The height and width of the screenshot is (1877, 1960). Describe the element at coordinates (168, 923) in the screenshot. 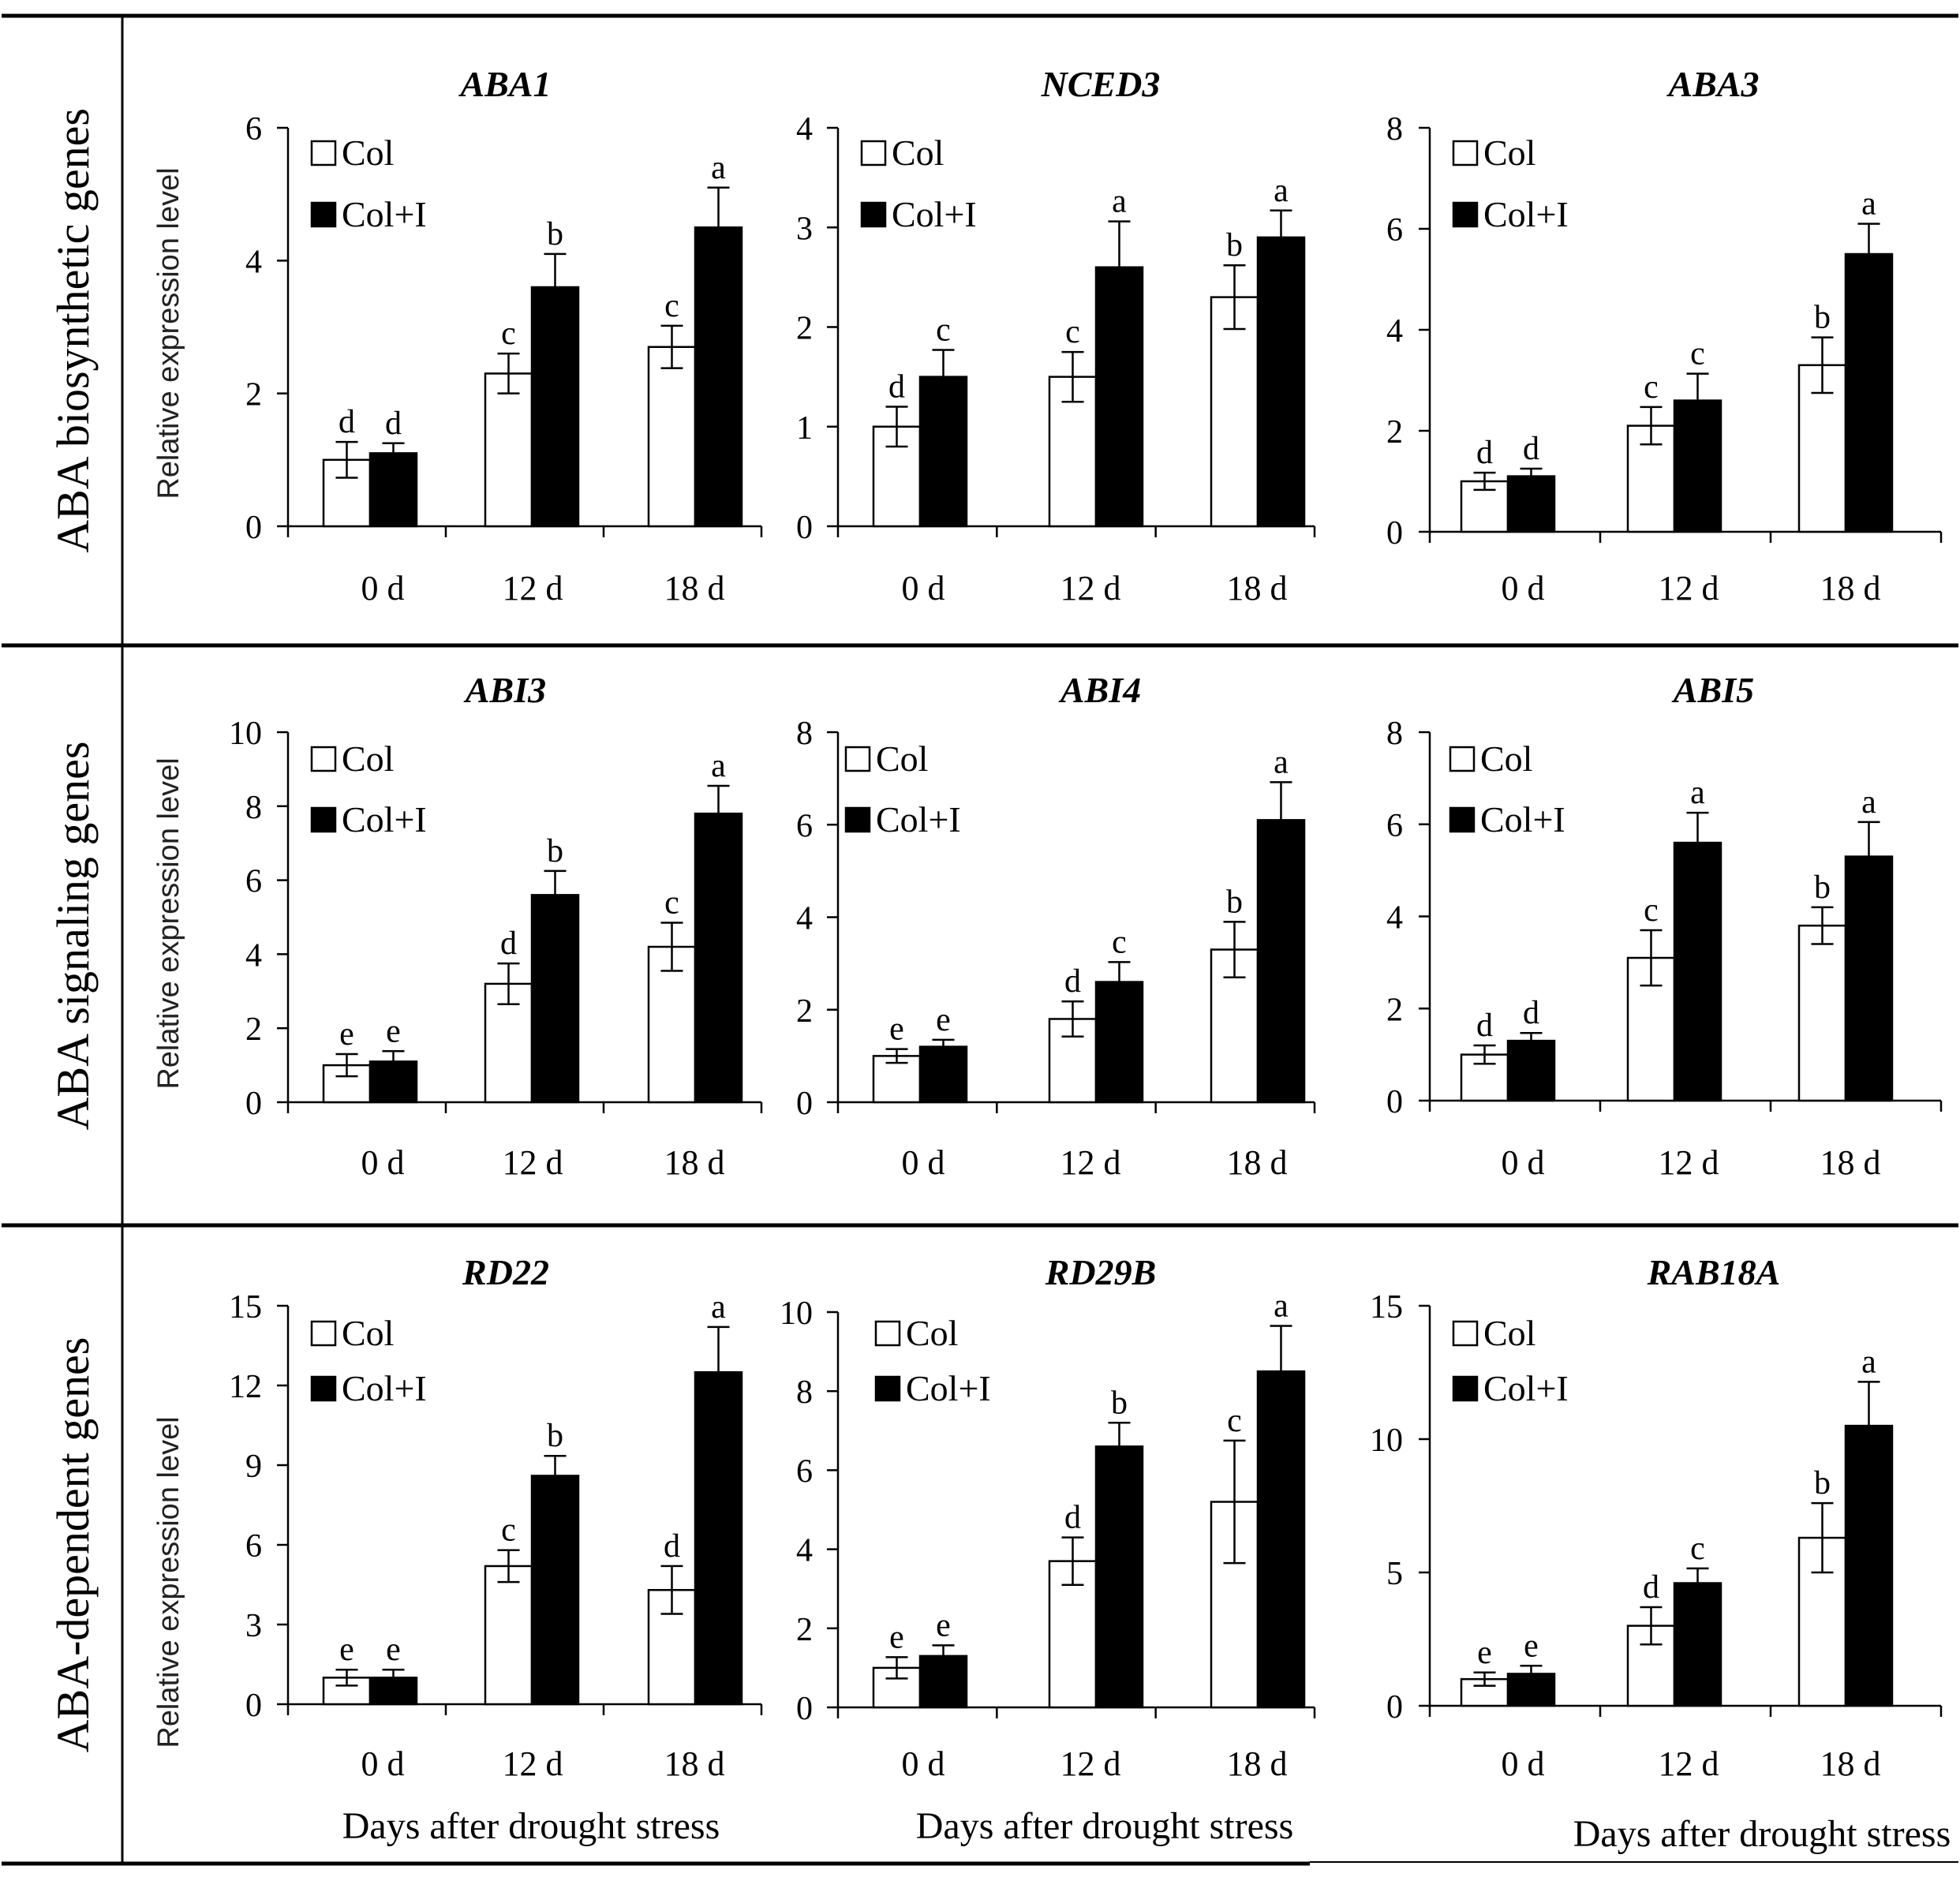

I see `y-axis-label: Relative expression level` at that location.